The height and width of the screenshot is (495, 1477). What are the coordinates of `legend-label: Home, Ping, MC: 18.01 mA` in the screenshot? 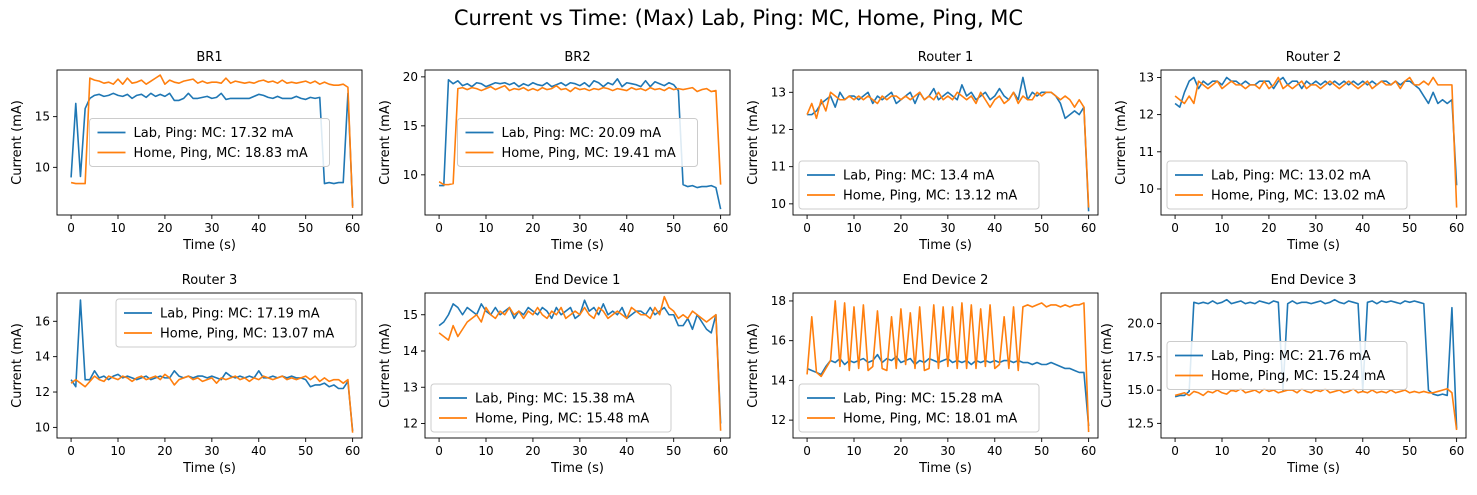 It's located at (930, 419).